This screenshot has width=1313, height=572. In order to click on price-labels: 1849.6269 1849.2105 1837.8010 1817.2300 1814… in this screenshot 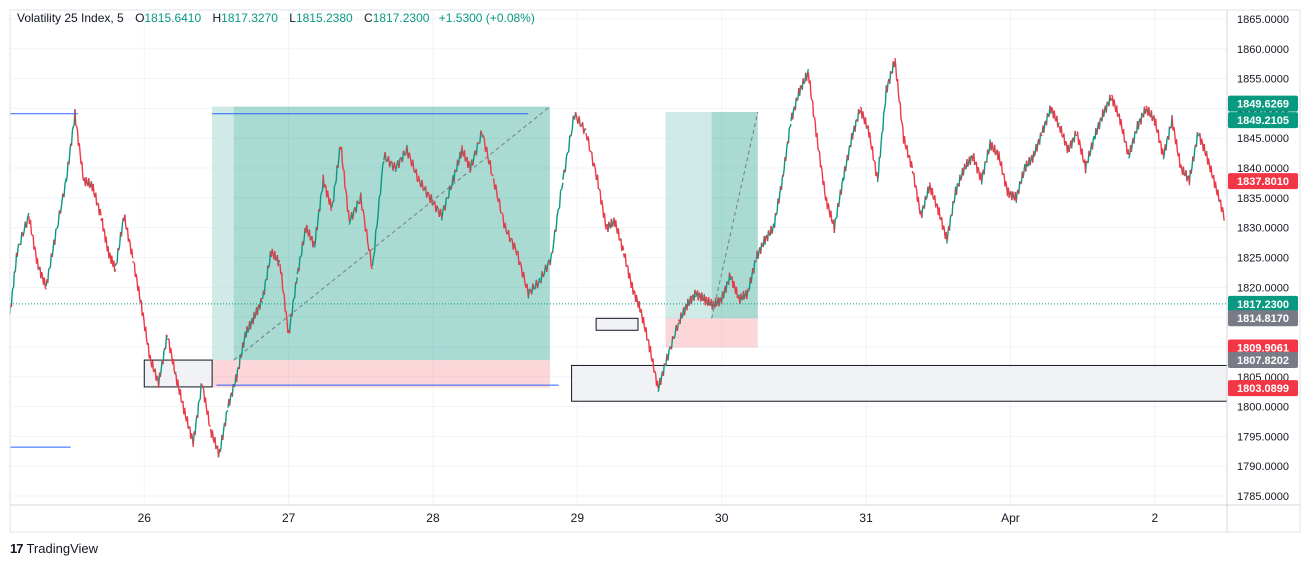, I will do `click(1263, 246)`.